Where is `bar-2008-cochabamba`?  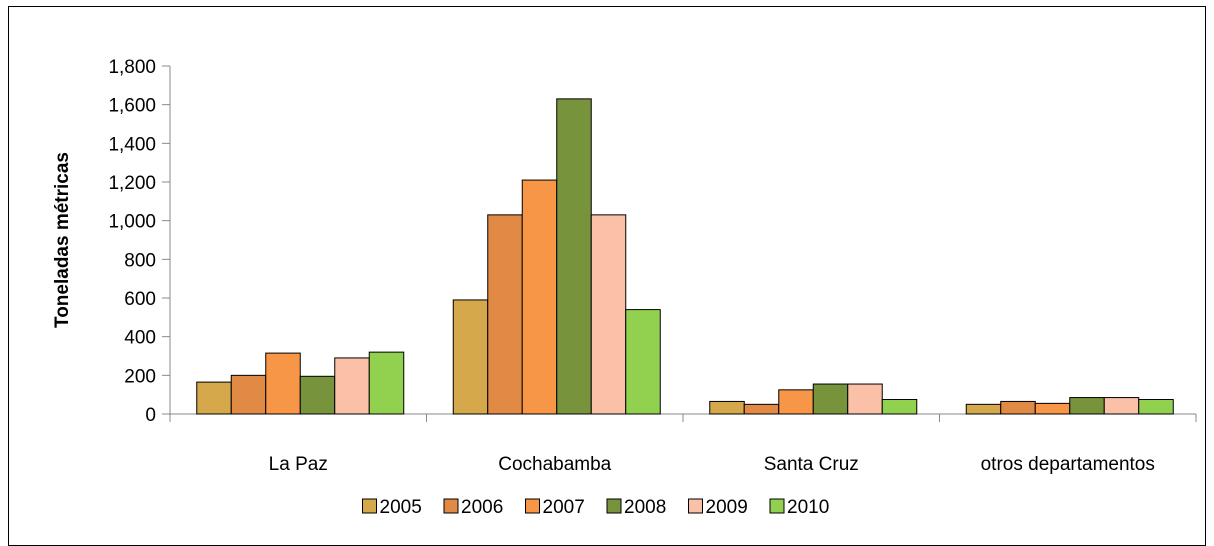
bar-2008-cochabamba is located at coordinates (574, 256).